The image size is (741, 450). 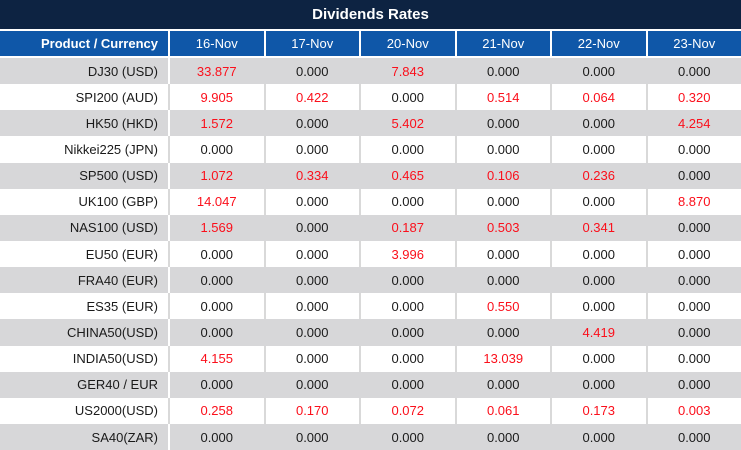 What do you see at coordinates (85, 306) in the screenshot?
I see `product-label: ES35 (EUR)` at bounding box center [85, 306].